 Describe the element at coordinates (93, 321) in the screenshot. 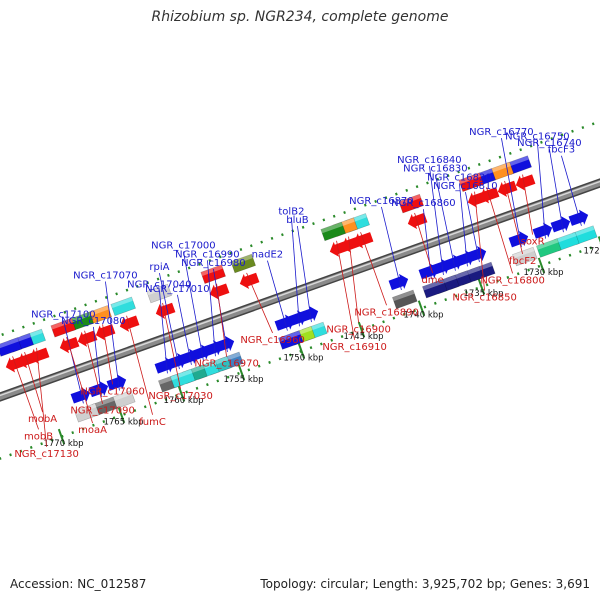

I see `gene-label: NGR_c17080` at that location.